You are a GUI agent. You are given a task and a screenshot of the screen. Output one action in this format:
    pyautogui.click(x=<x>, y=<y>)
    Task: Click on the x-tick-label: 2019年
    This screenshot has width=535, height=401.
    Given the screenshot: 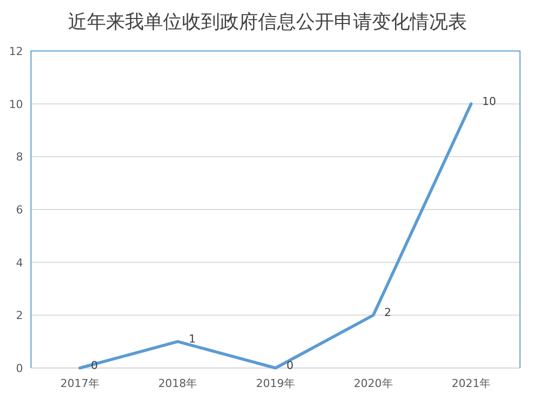 What is the action you would take?
    pyautogui.click(x=275, y=383)
    